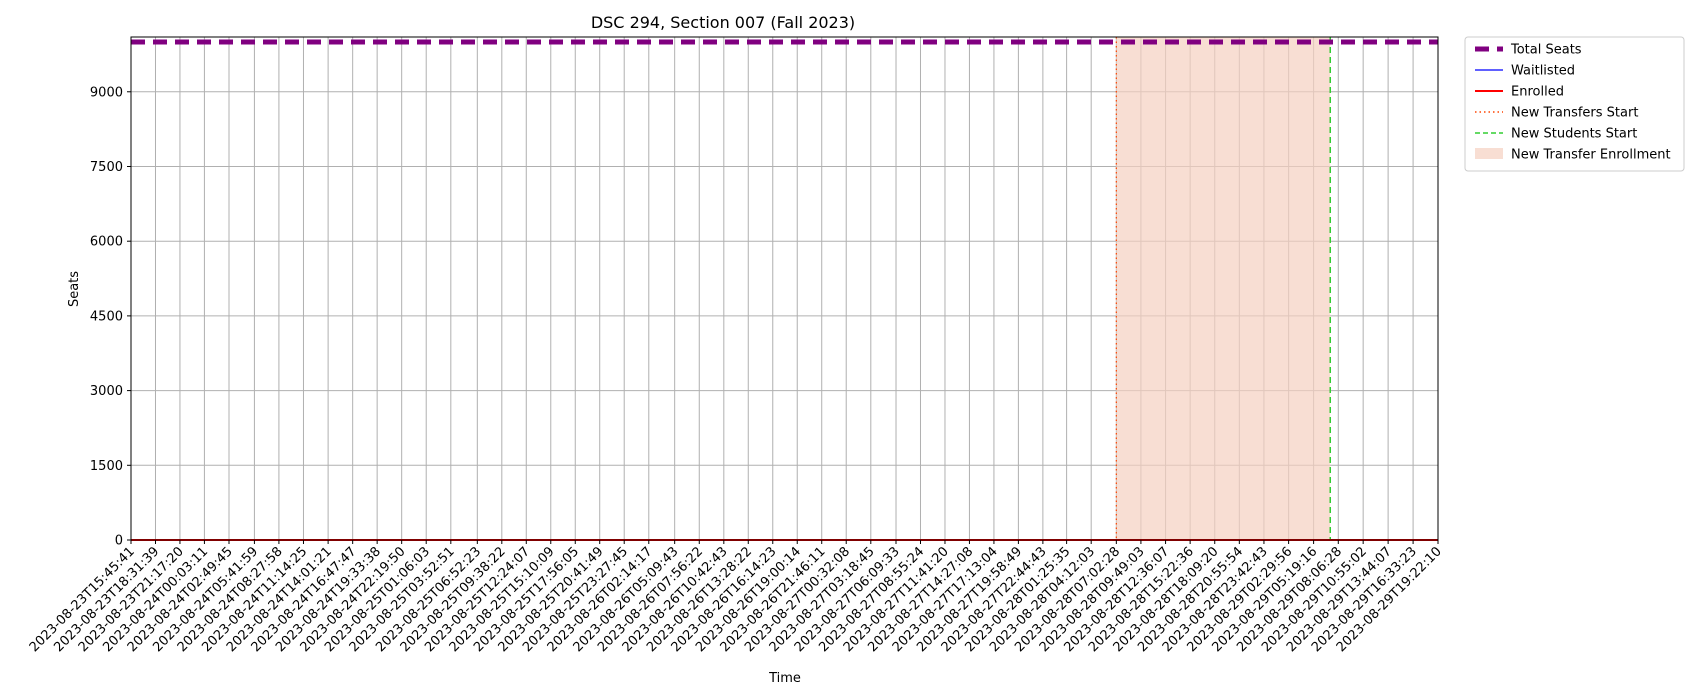 The width and height of the screenshot is (1700, 700). What do you see at coordinates (1537, 92) in the screenshot?
I see `legend-label: Enrolled` at bounding box center [1537, 92].